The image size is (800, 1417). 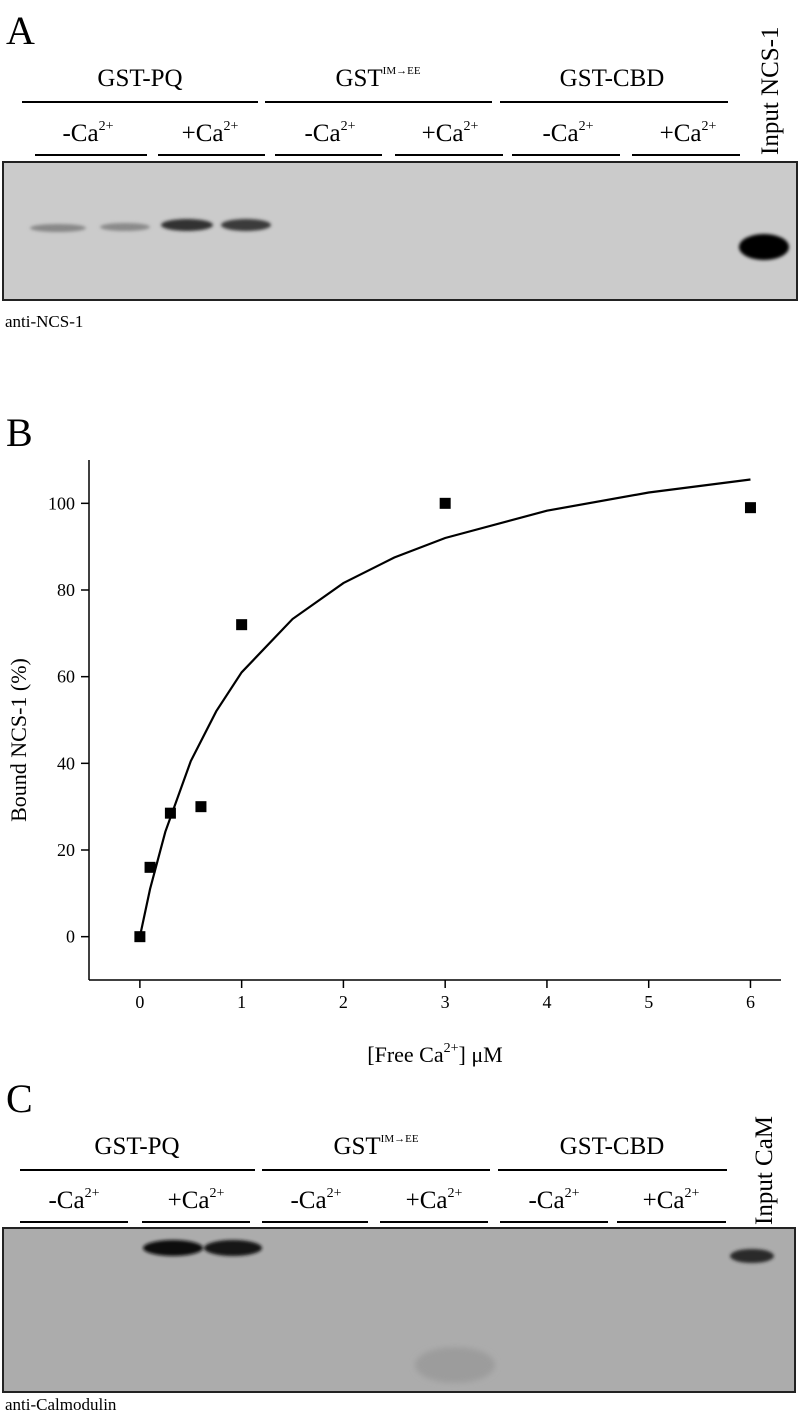 What do you see at coordinates (66, 850) in the screenshot?
I see `y-tick-label: 20` at bounding box center [66, 850].